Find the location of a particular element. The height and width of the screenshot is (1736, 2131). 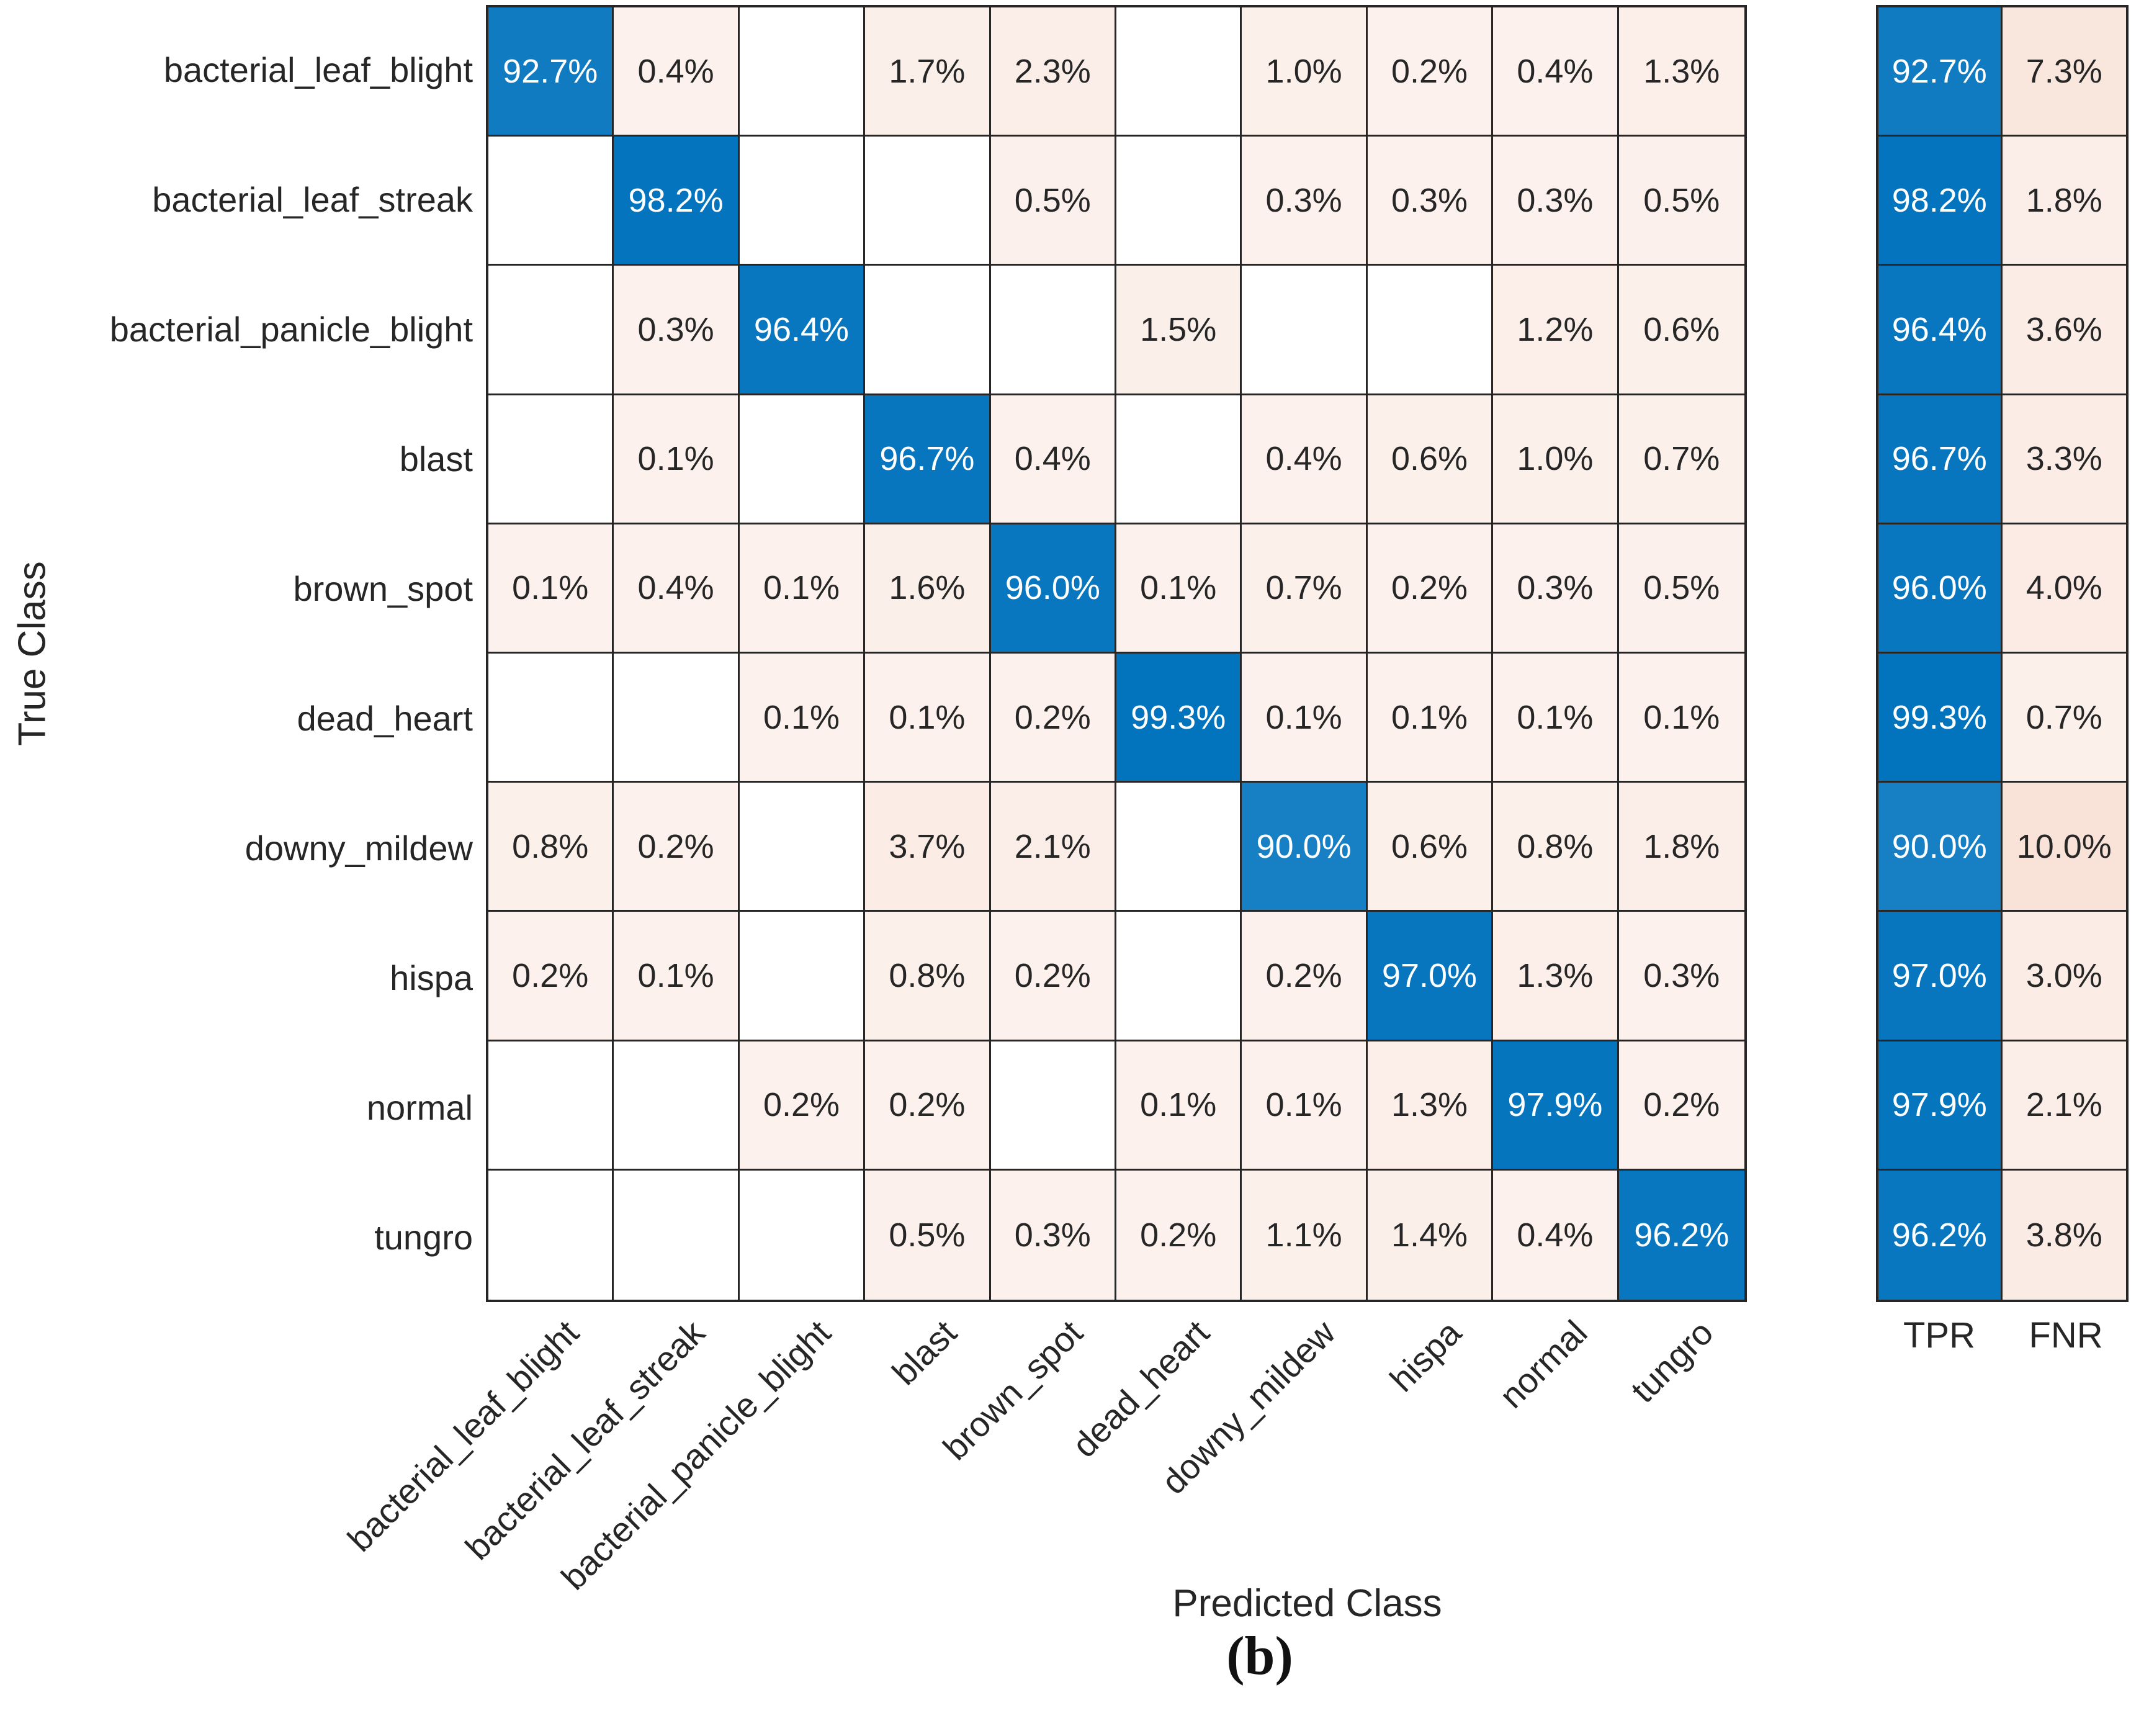

matrix-cell: 1.6% is located at coordinates (928, 589).